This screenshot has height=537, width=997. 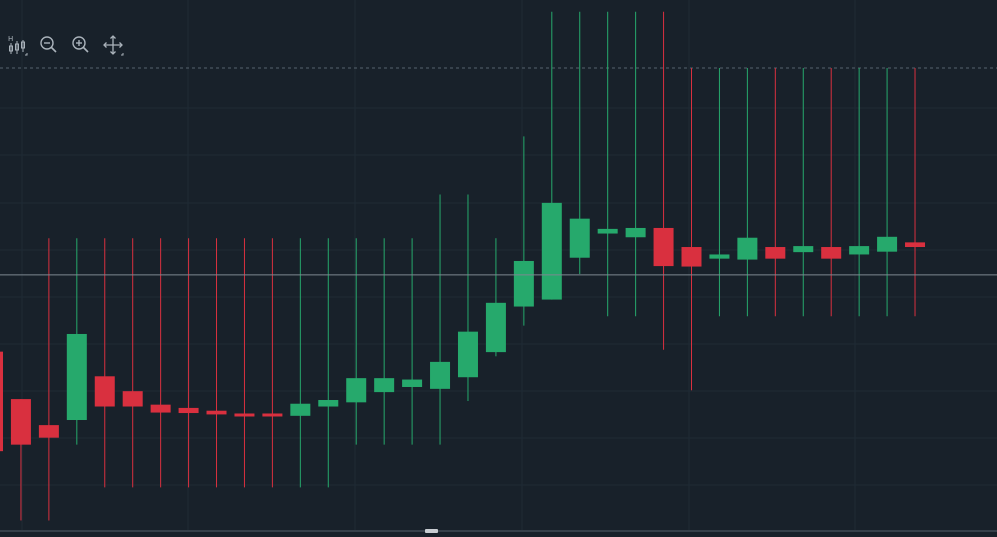 I want to click on pan-move-icon, so click(x=113, y=45).